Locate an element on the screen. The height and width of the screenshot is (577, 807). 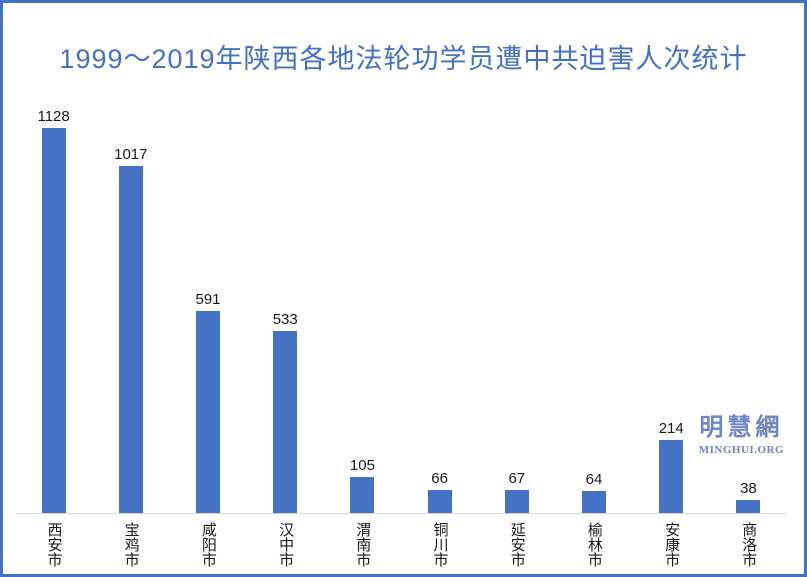
x-axis-tick: 汉中市 is located at coordinates (285, 540).